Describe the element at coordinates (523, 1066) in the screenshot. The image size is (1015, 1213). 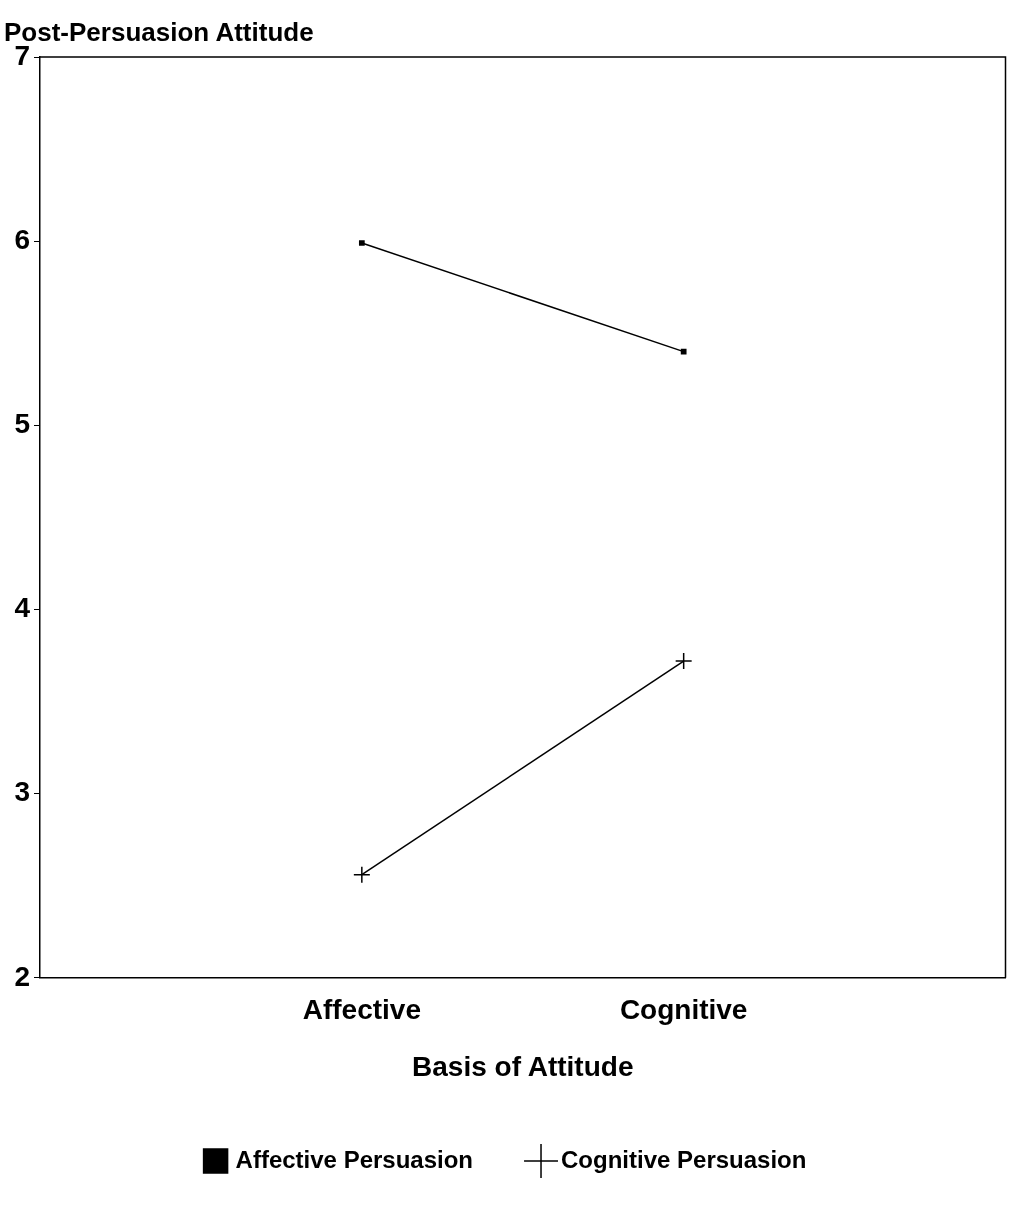
I see `x-axis-title: Basis of Attitude` at that location.